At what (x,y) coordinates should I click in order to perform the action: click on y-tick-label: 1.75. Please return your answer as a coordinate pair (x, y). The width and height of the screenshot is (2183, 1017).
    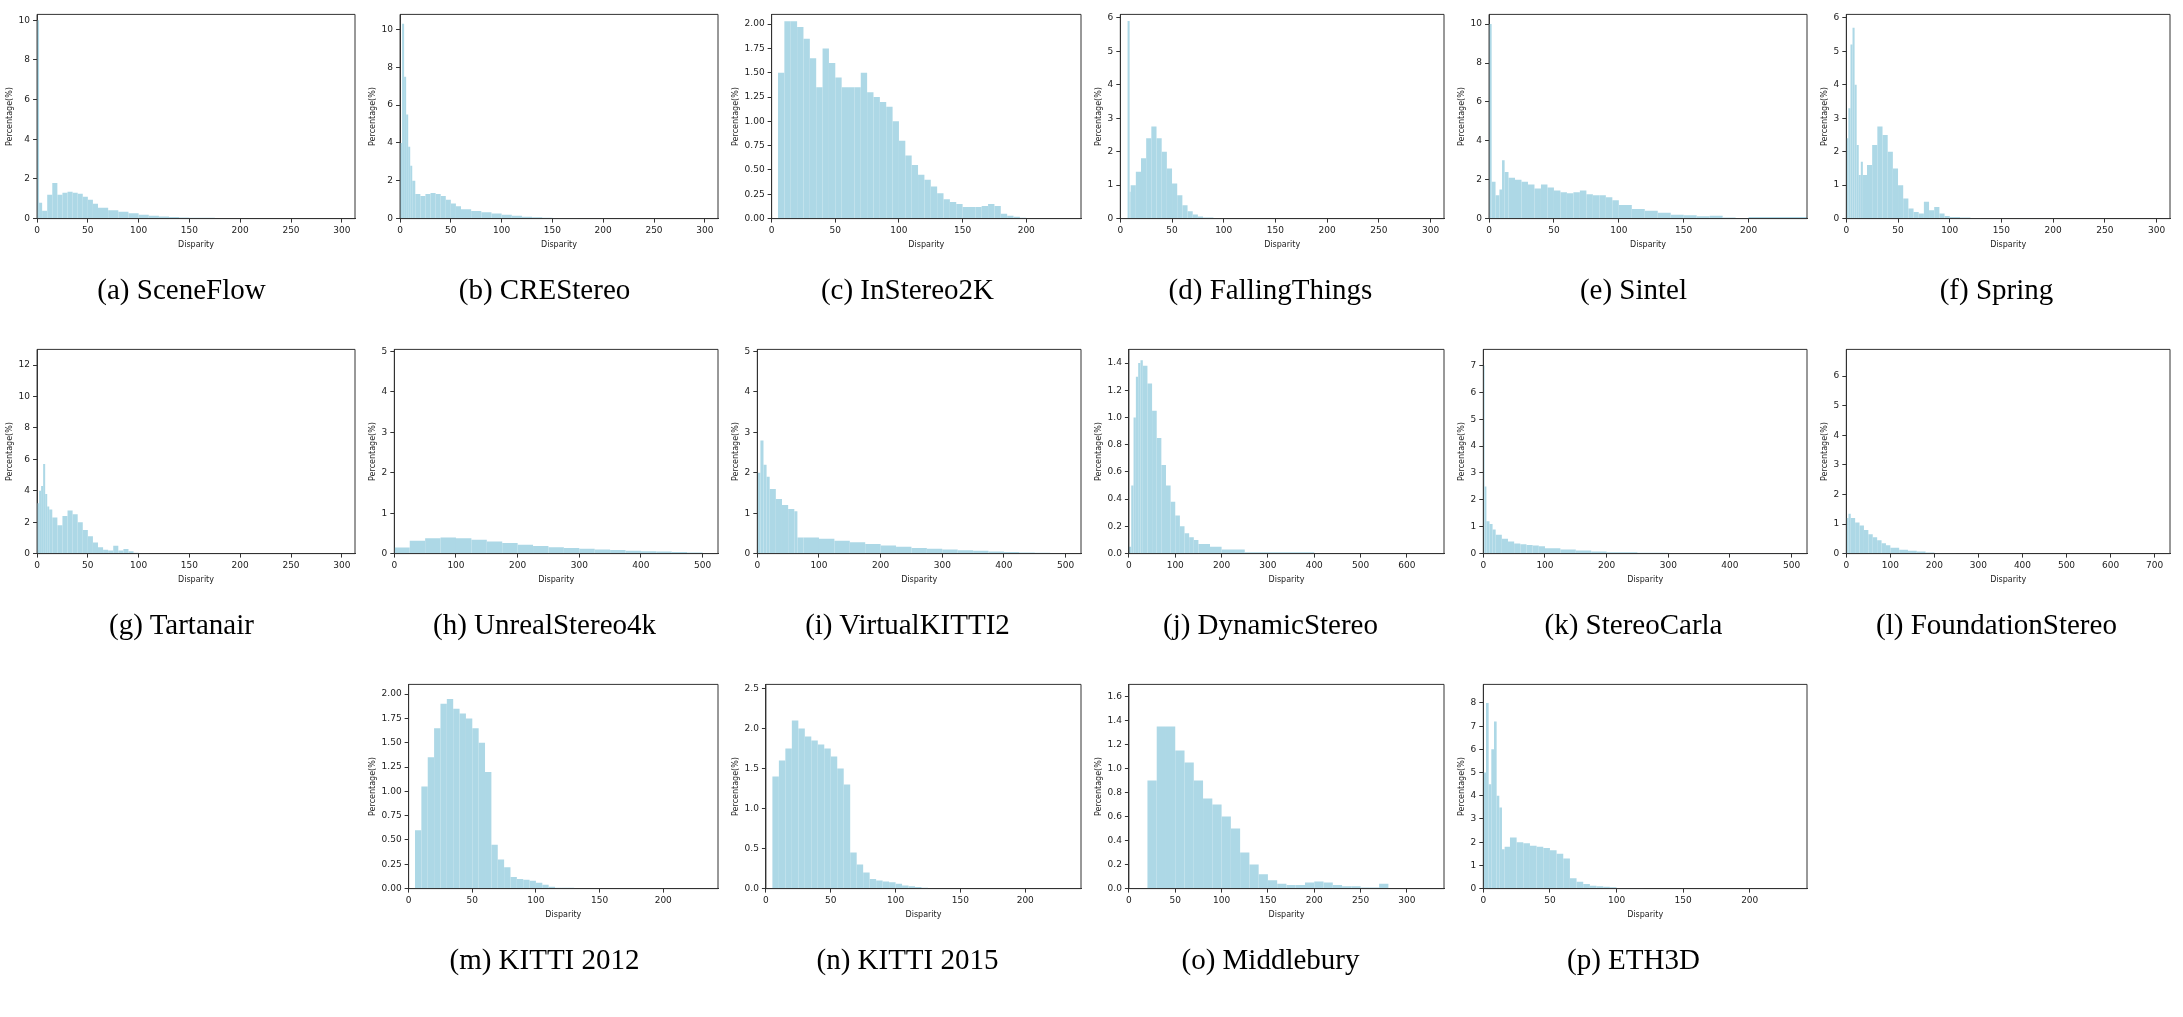
    Looking at the image, I should click on (391, 717).